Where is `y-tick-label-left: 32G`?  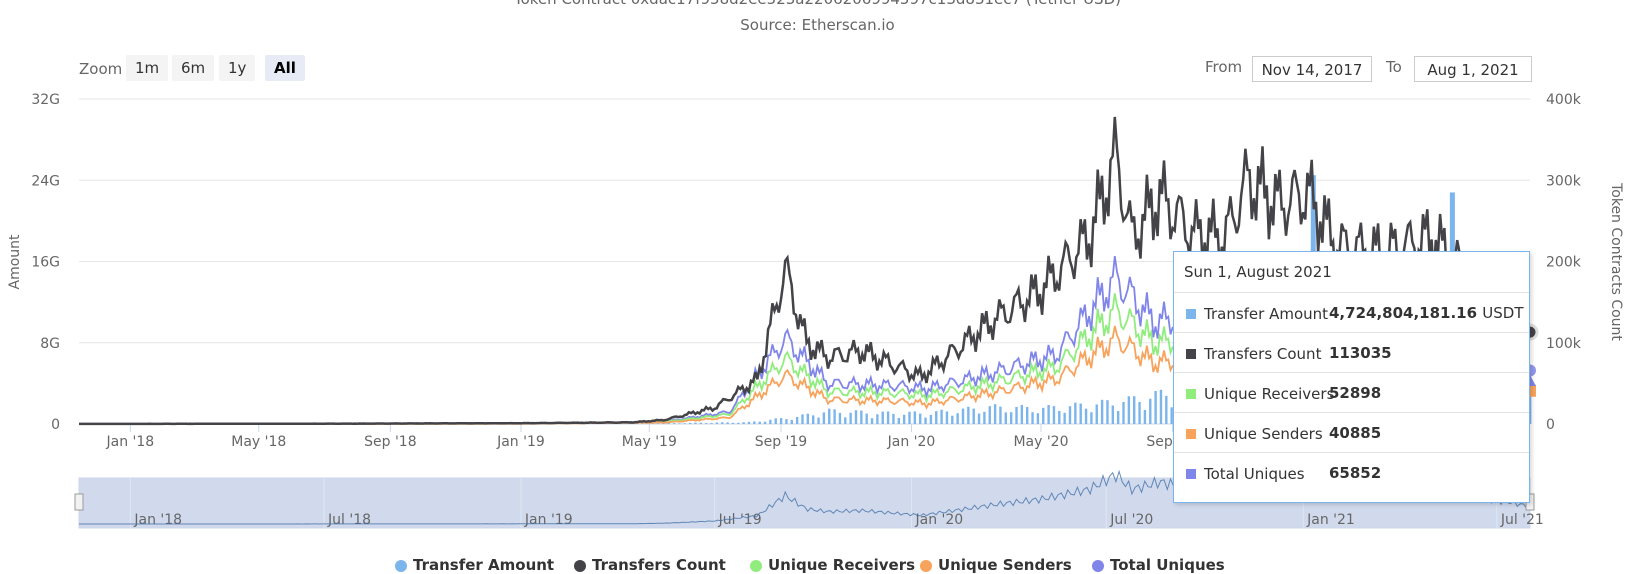 y-tick-label-left: 32G is located at coordinates (45, 100).